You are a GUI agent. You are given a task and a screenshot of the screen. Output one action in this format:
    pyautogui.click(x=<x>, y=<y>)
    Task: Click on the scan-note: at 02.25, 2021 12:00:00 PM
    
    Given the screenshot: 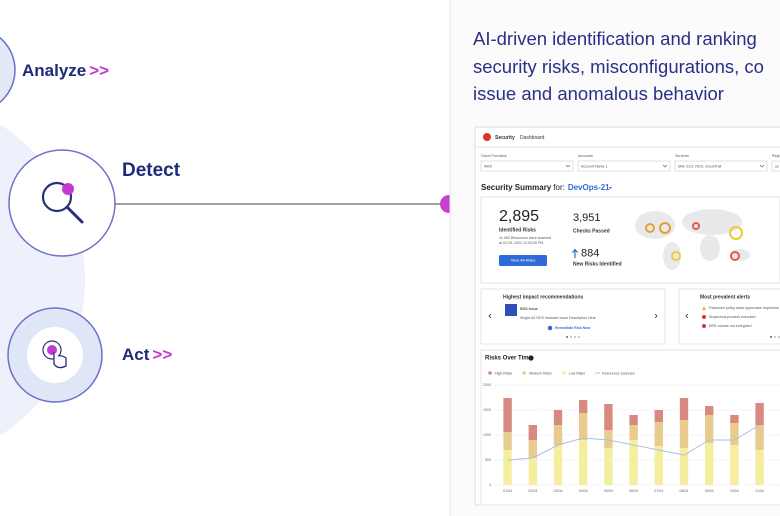 What is the action you would take?
    pyautogui.click(x=521, y=243)
    